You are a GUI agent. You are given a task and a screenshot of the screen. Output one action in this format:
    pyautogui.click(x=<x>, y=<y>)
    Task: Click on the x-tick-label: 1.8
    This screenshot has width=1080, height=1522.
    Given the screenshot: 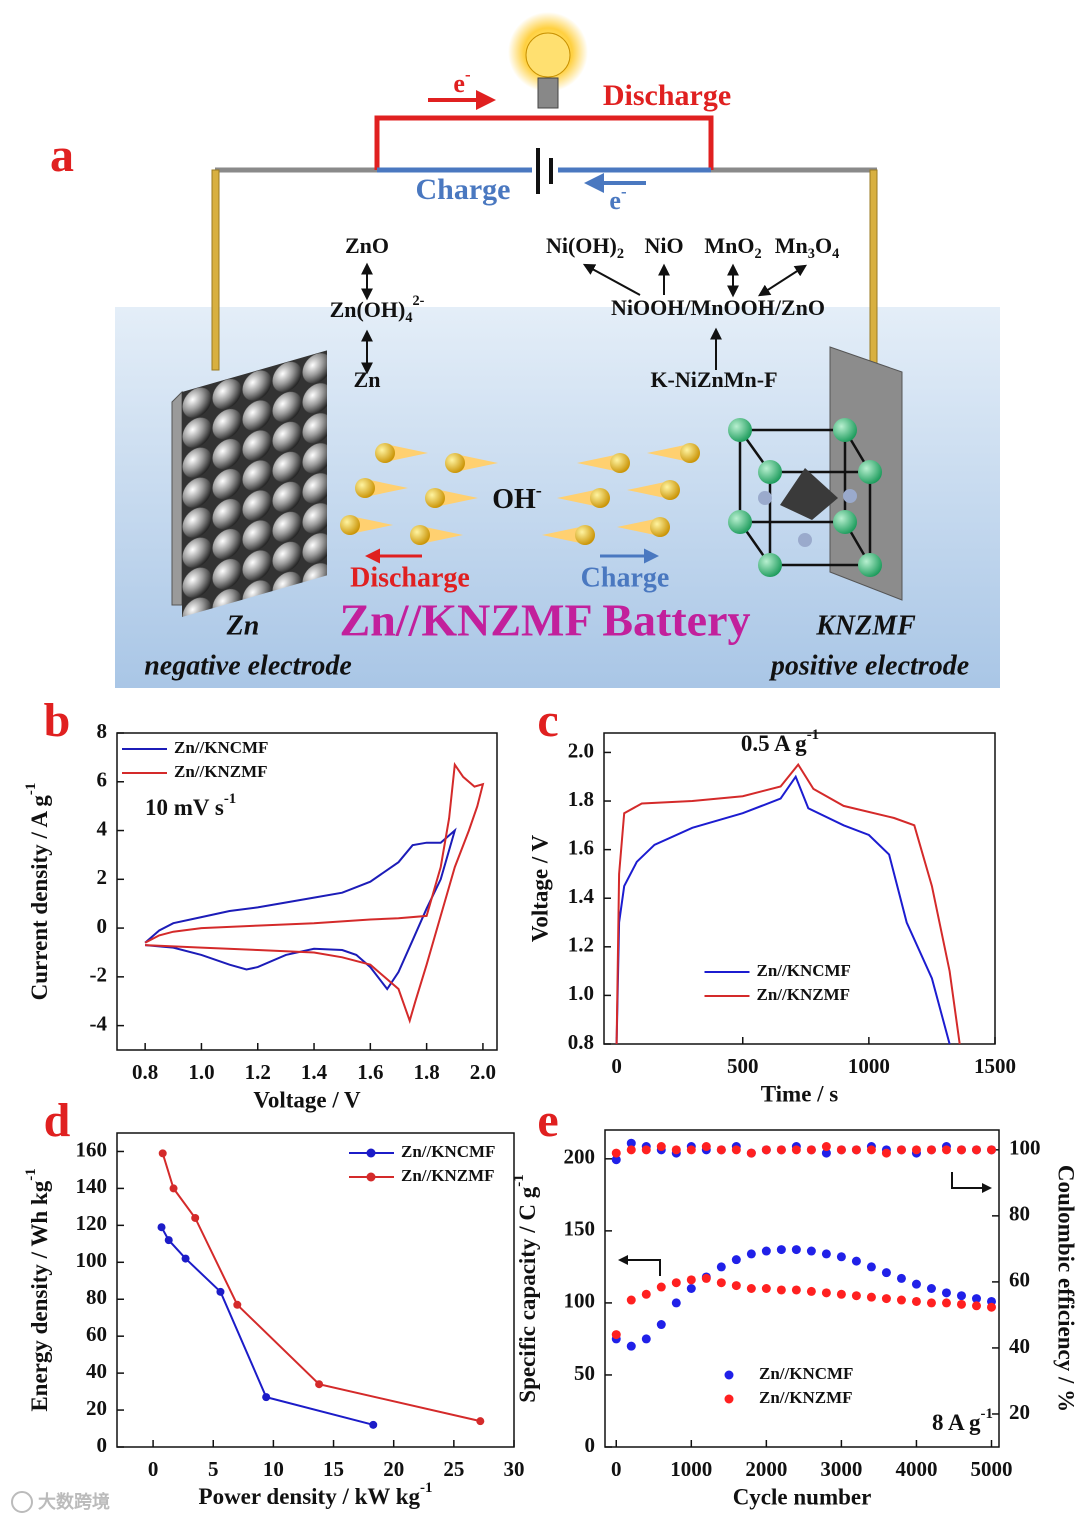 What is the action you would take?
    pyautogui.click(x=427, y=1072)
    